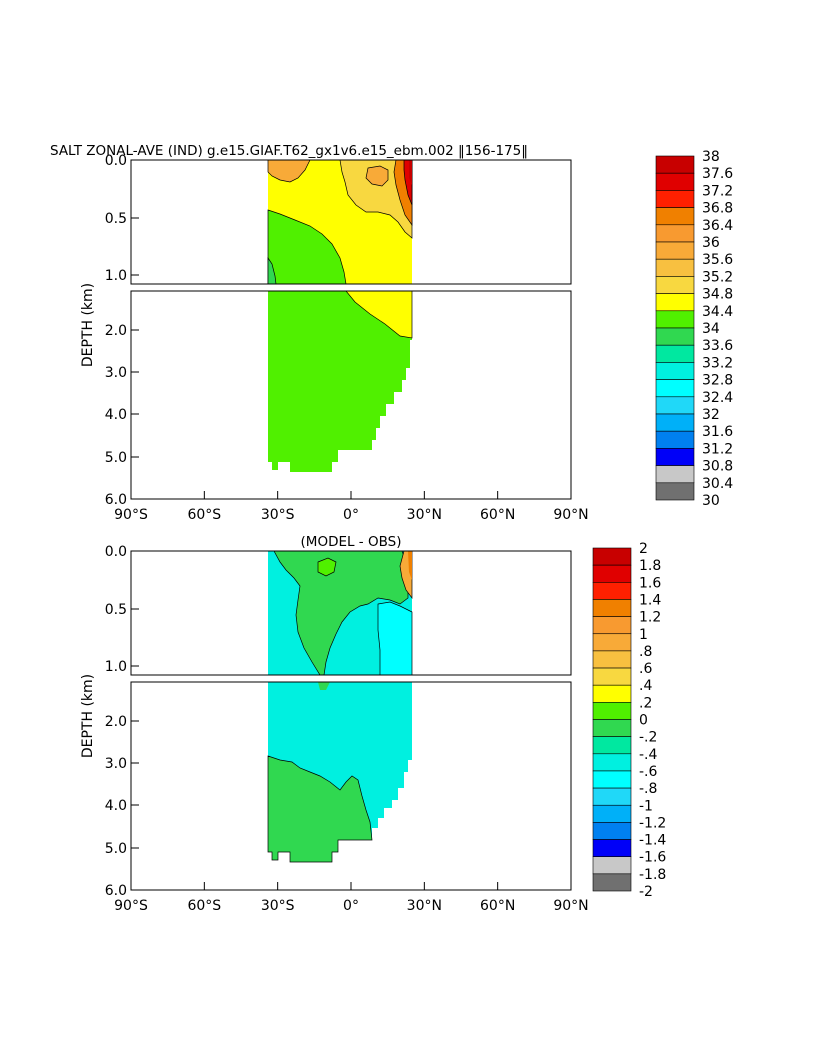 This screenshot has width=818, height=1055. What do you see at coordinates (645, 703) in the screenshot?
I see `colorbar-label: .2` at bounding box center [645, 703].